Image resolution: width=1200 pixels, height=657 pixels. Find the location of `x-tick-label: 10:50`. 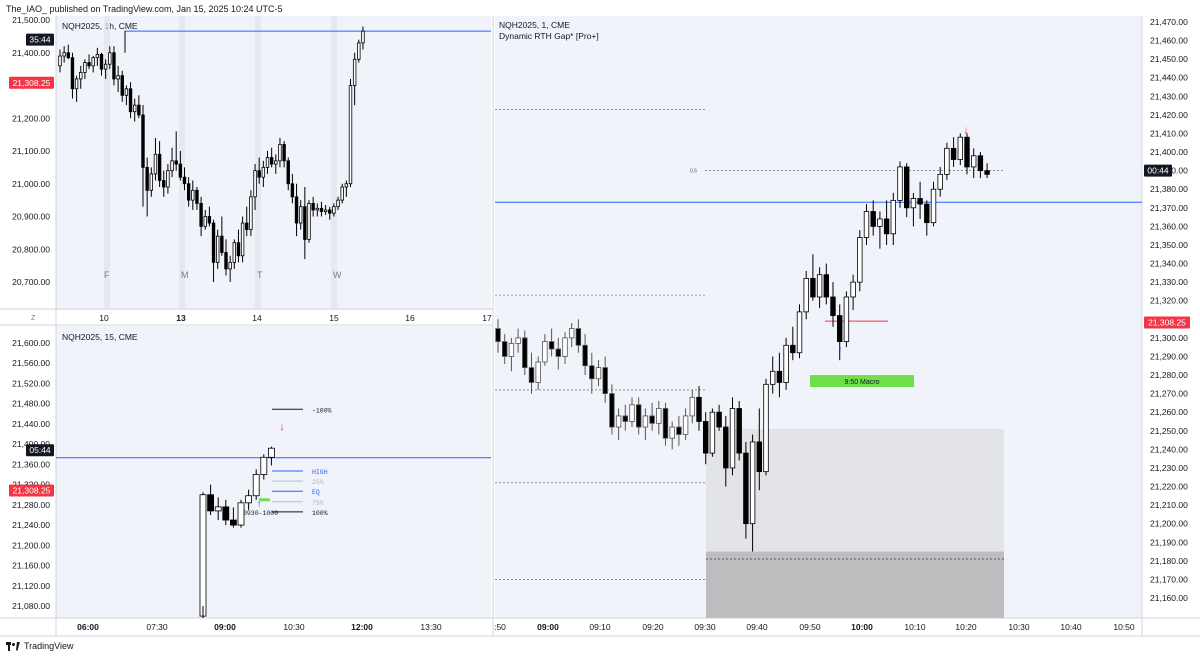

x-tick-label: 10:50 is located at coordinates (1124, 627).